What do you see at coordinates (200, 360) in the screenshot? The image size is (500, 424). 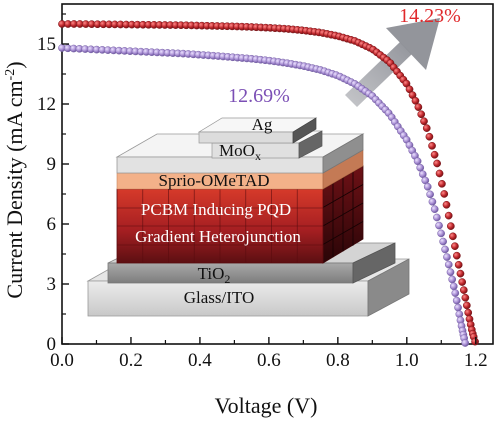 I see `x-tick-label: 0.4` at bounding box center [200, 360].